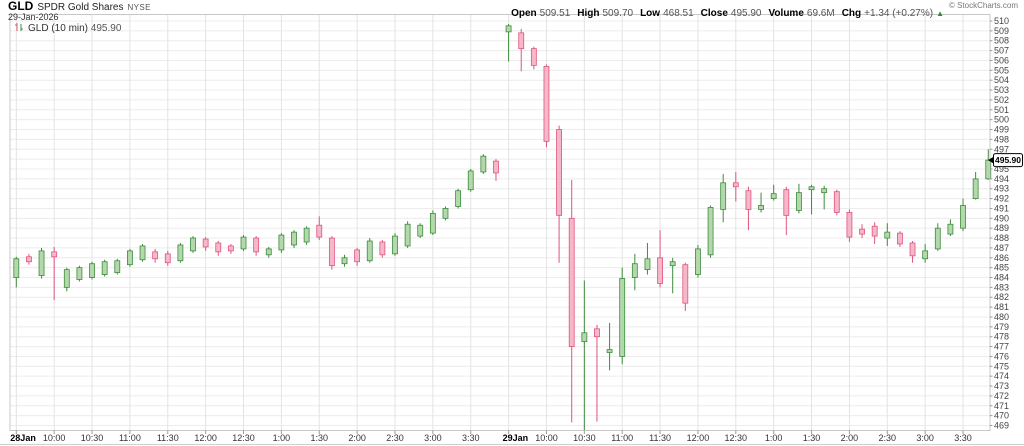  What do you see at coordinates (1001, 366) in the screenshot?
I see `svg-text: 475` at bounding box center [1001, 366].